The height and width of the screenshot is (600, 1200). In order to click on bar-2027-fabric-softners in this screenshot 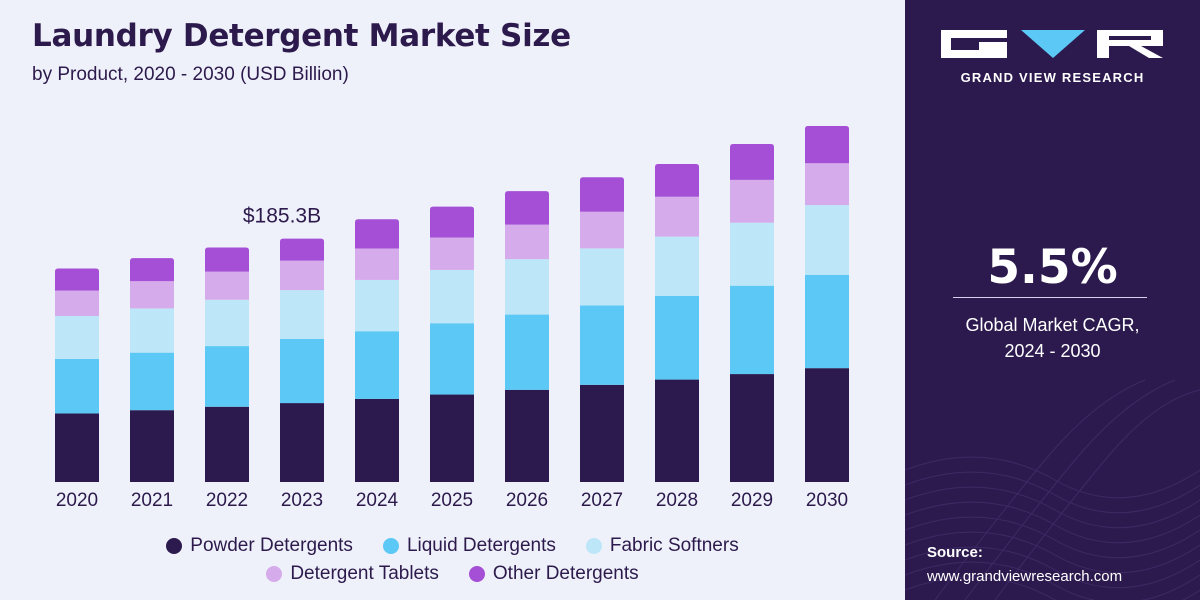, I will do `click(602, 277)`.